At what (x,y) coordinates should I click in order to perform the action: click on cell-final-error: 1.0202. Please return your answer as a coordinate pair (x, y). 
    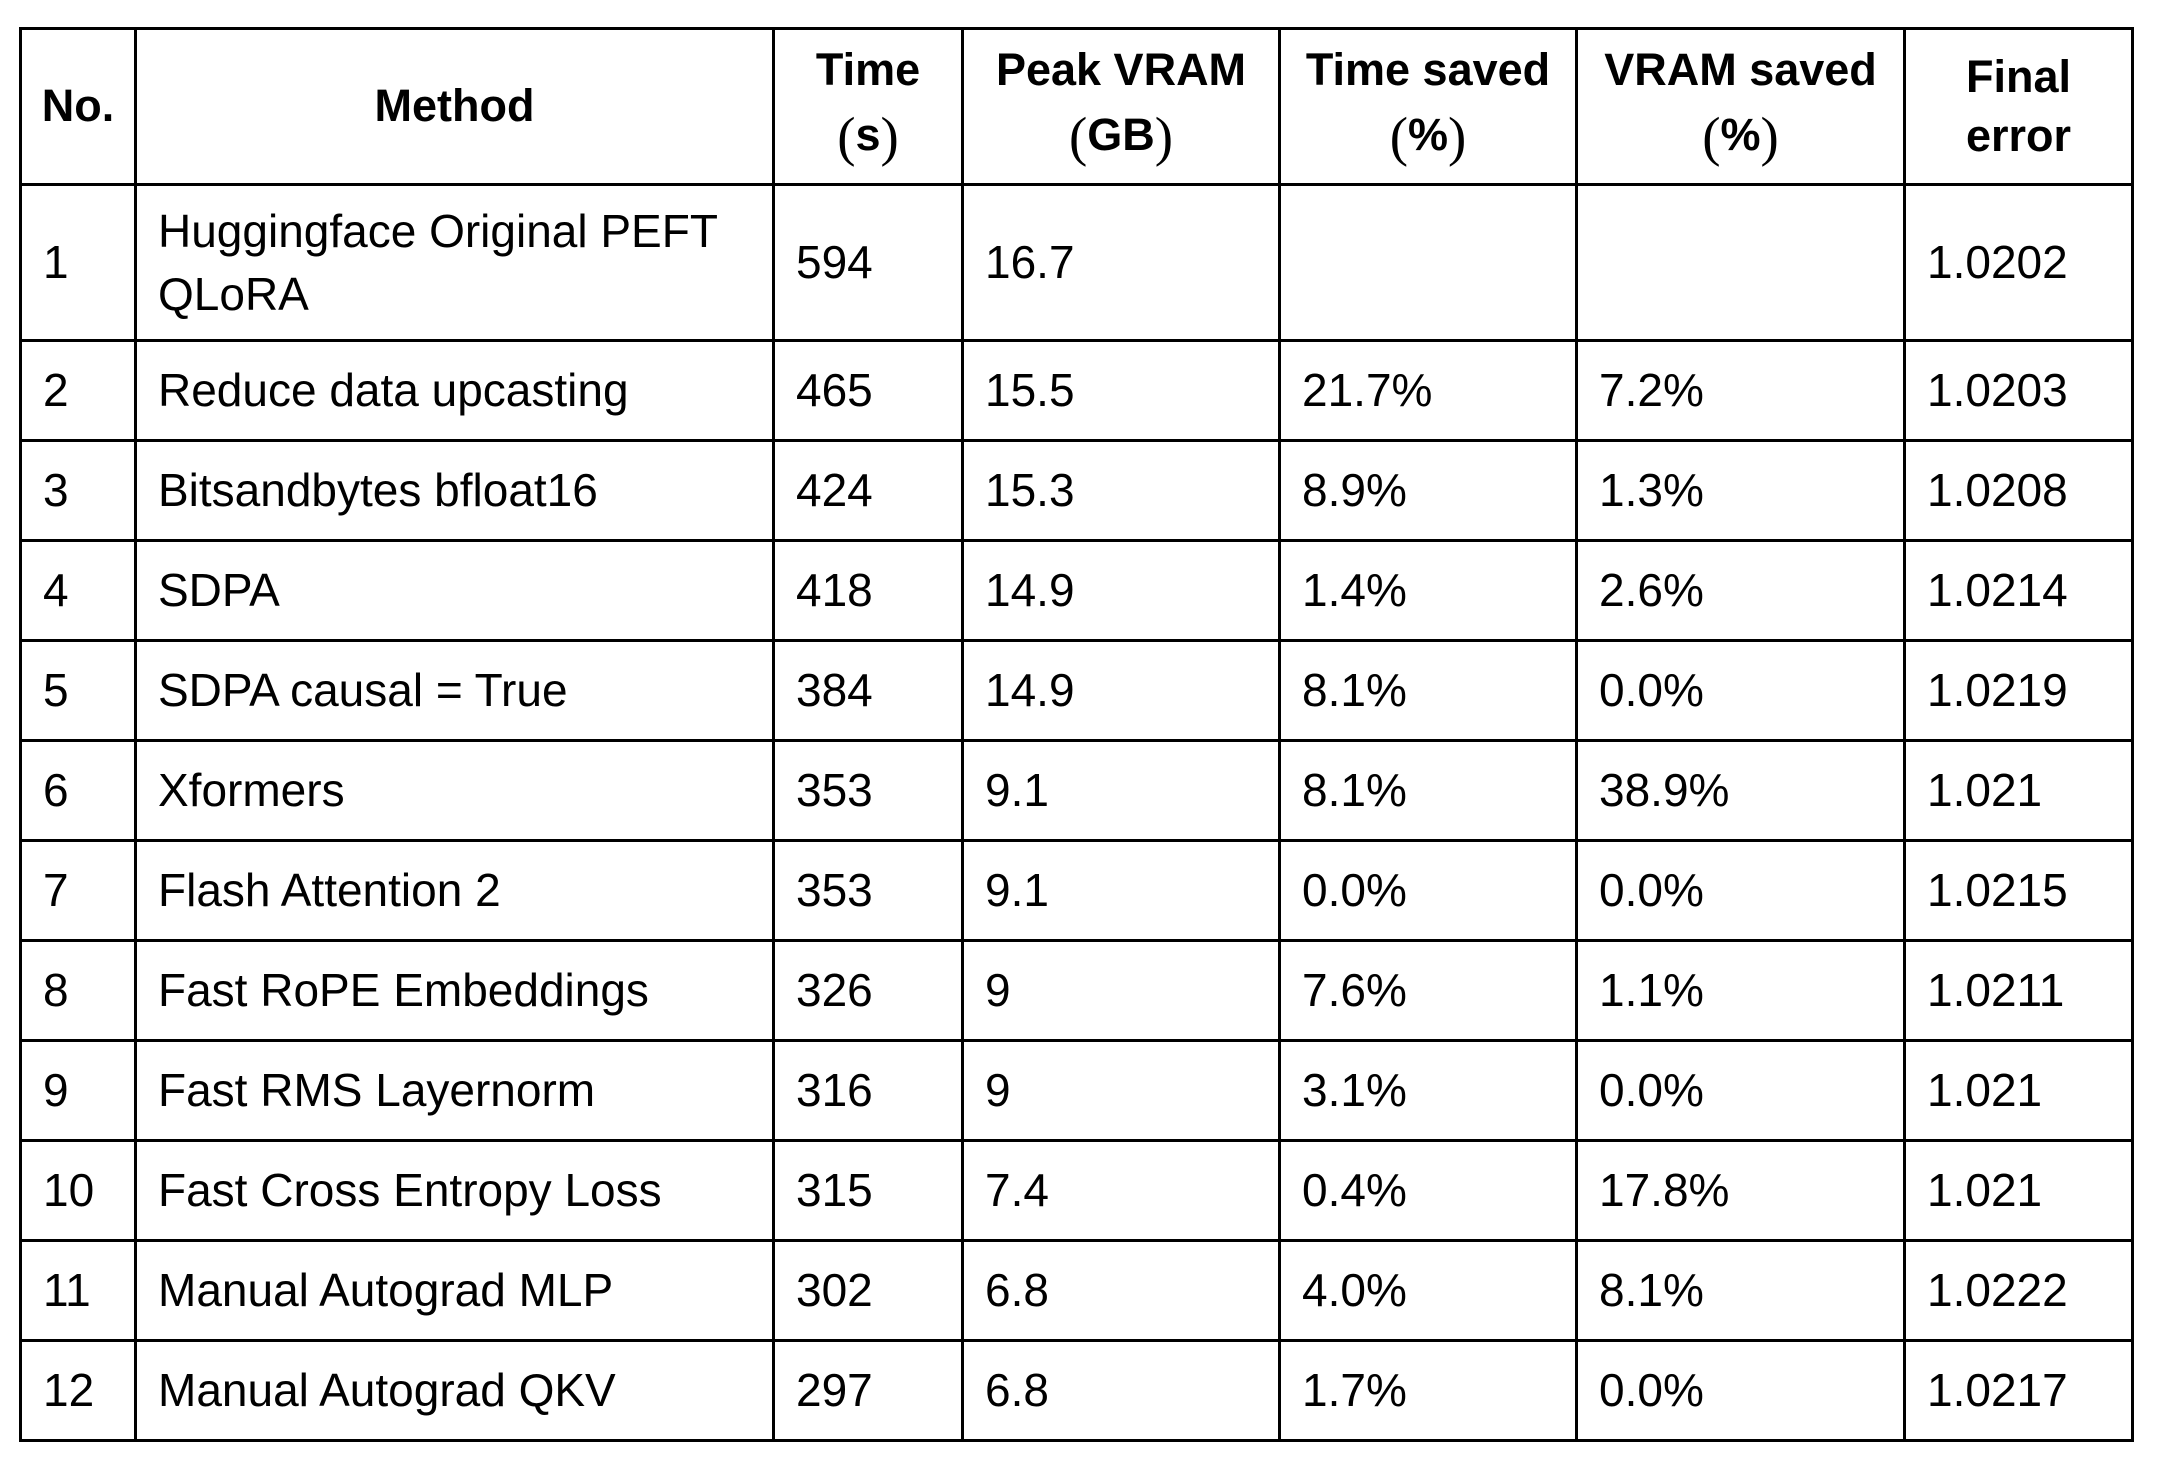
    Looking at the image, I should click on (2018, 262).